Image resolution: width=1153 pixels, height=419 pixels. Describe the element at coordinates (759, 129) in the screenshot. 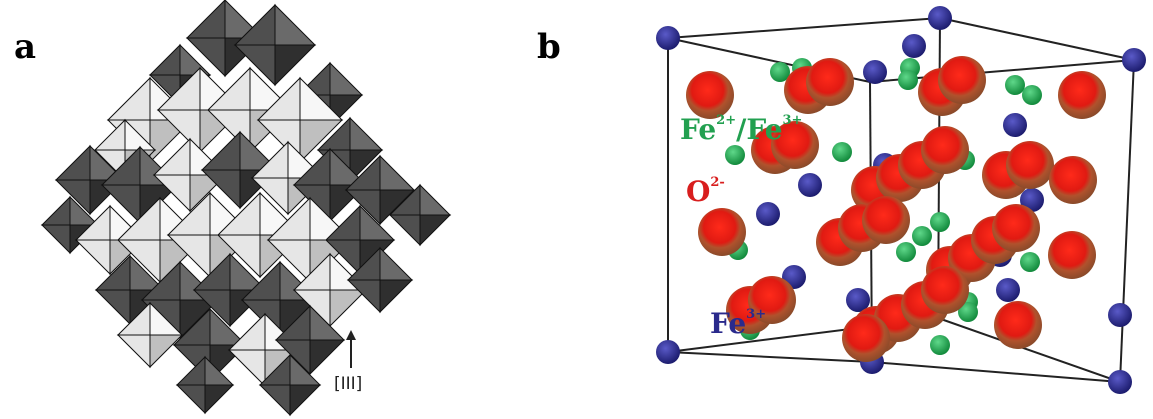

I see `fe-separator: /Fe` at that location.